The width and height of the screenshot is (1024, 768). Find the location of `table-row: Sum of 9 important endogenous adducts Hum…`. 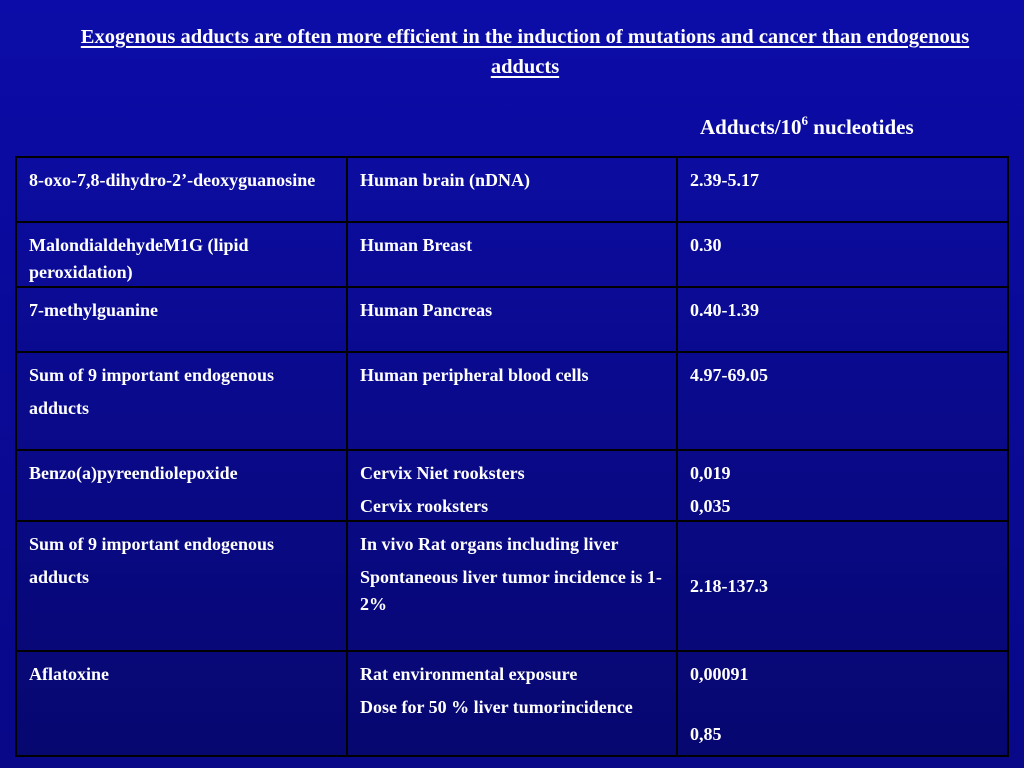

table-row: Sum of 9 important endogenous adducts Hum… is located at coordinates (512, 401).